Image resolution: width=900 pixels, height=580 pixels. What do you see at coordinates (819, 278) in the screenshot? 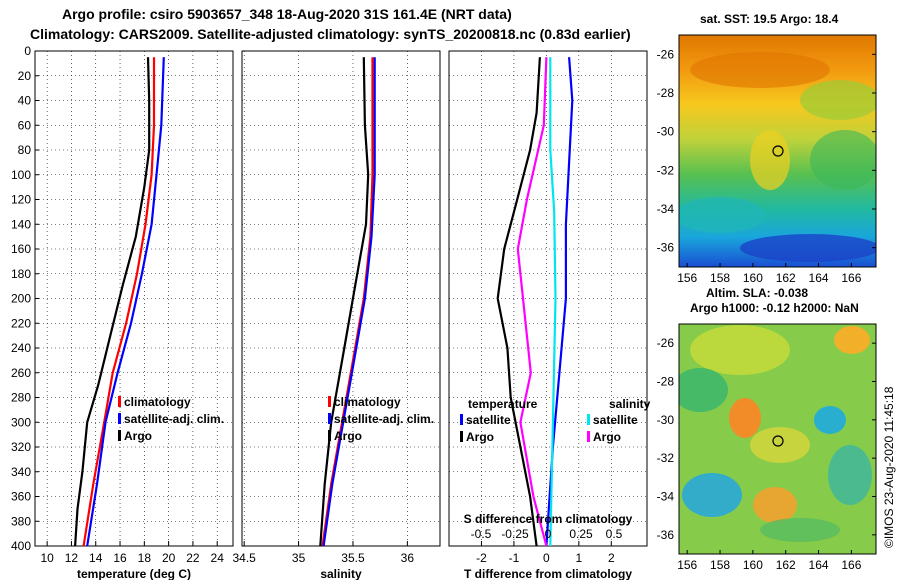
I see `sst-map-xtick-label: 164` at bounding box center [819, 278].